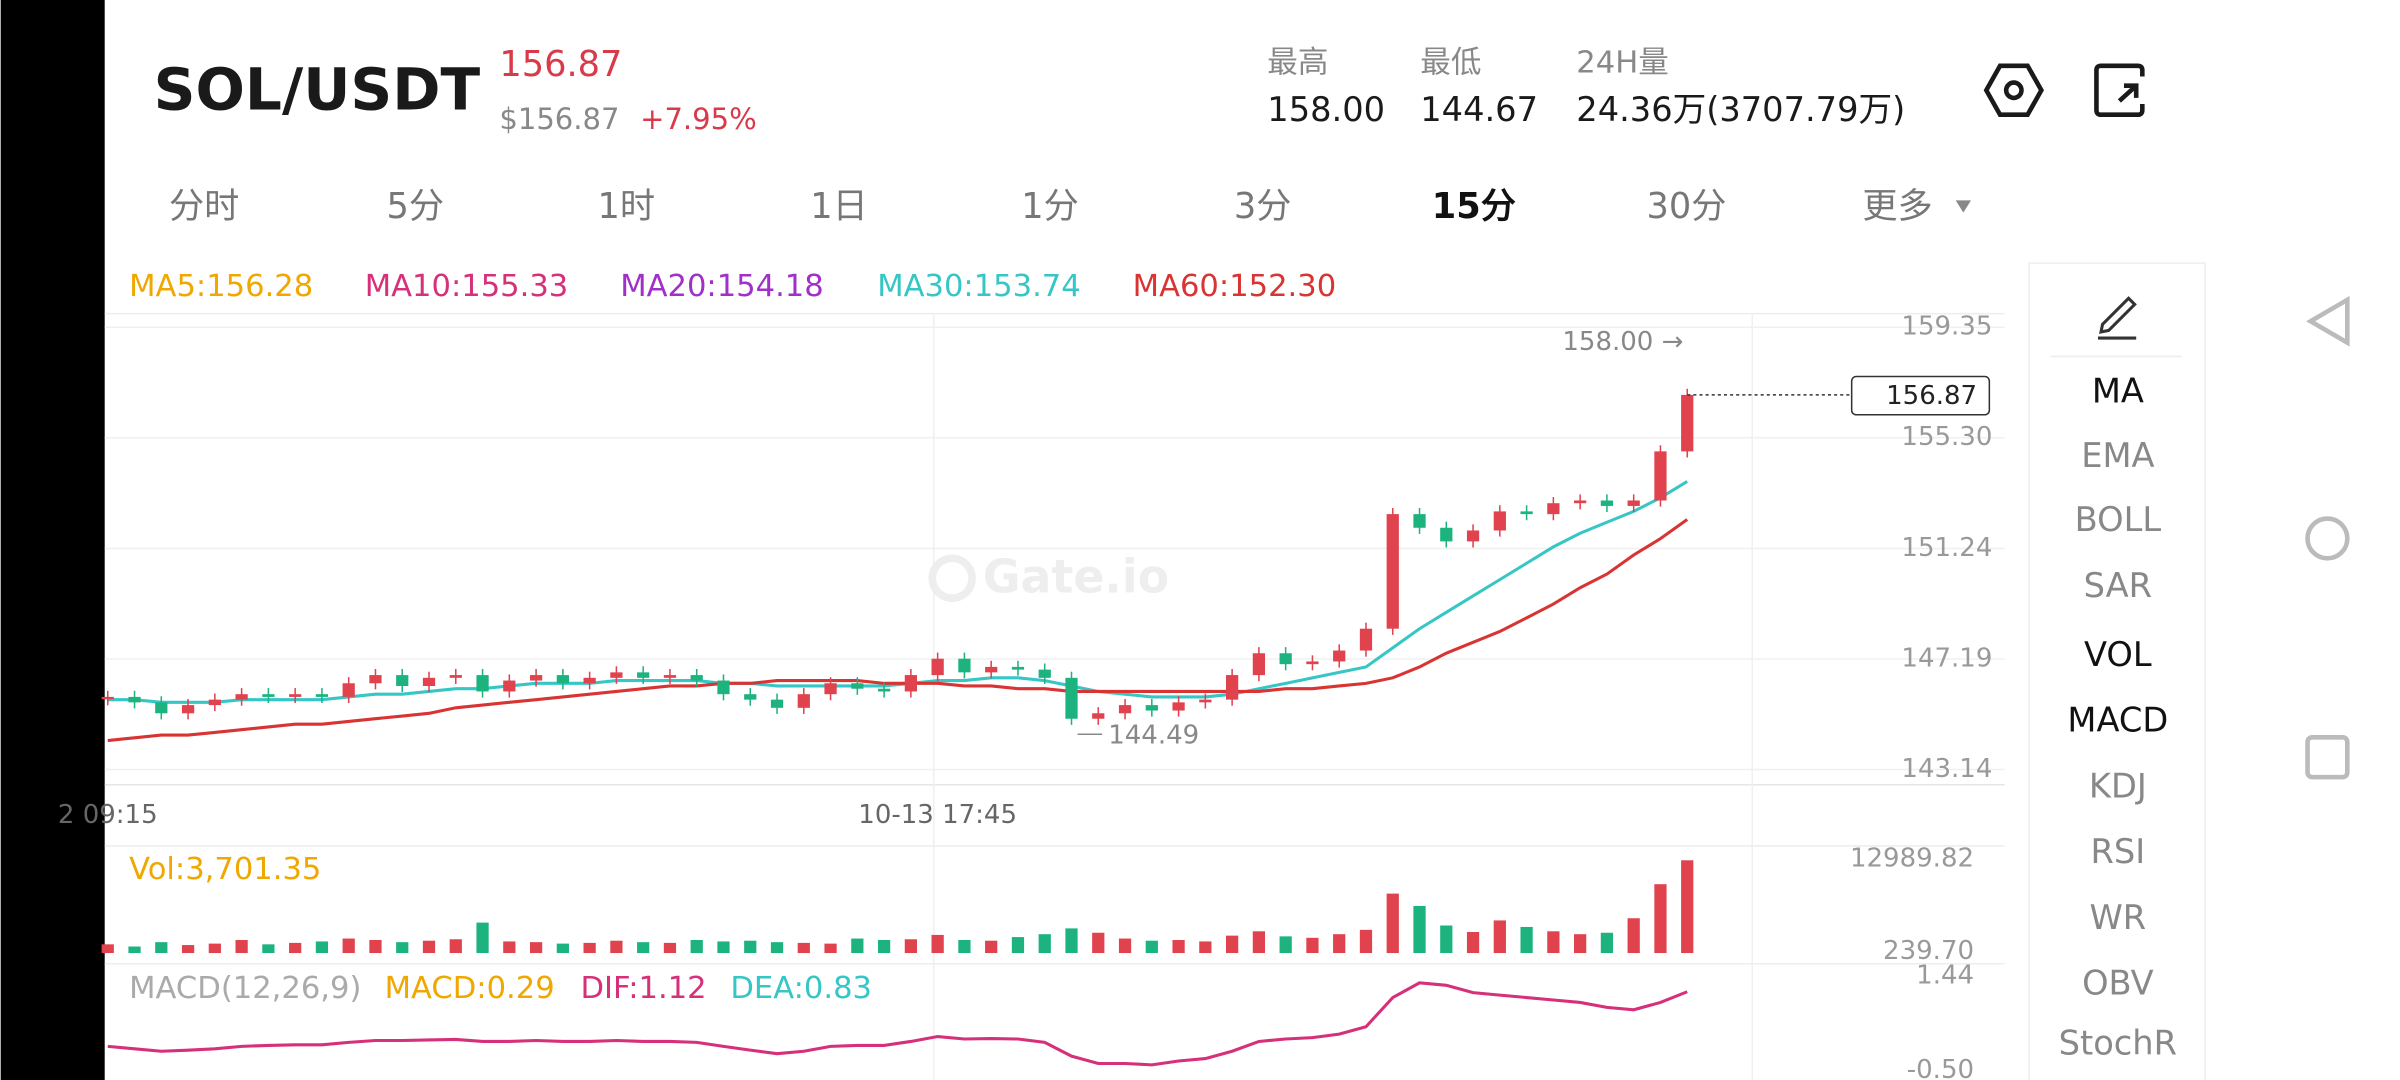 This screenshot has width=2400, height=1080. I want to click on nav-home, so click(2327, 538).